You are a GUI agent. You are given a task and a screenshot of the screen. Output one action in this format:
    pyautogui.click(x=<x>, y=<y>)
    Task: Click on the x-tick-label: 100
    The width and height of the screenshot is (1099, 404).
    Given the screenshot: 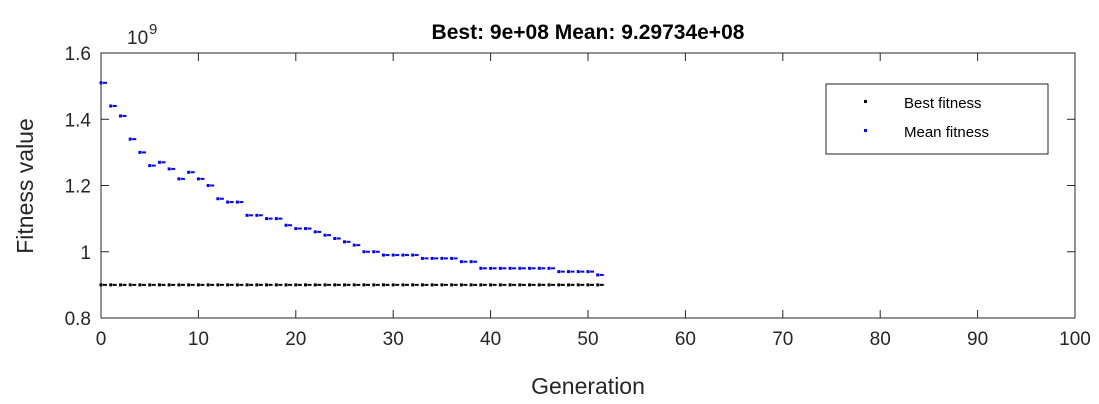 What is the action you would take?
    pyautogui.click(x=1075, y=339)
    